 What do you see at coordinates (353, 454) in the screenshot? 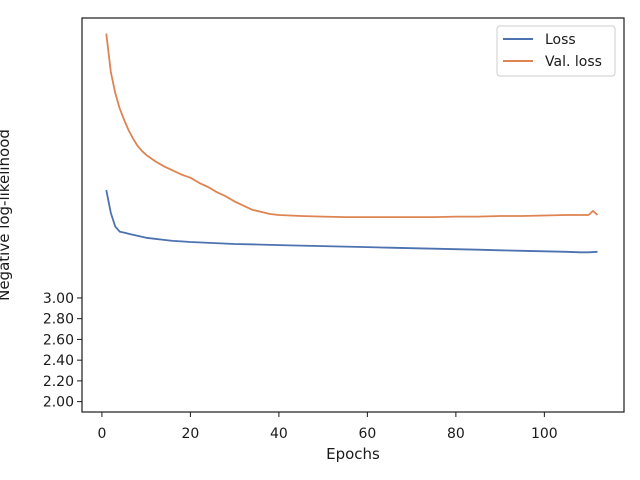
I see `x-axis-label: Epochs` at bounding box center [353, 454].